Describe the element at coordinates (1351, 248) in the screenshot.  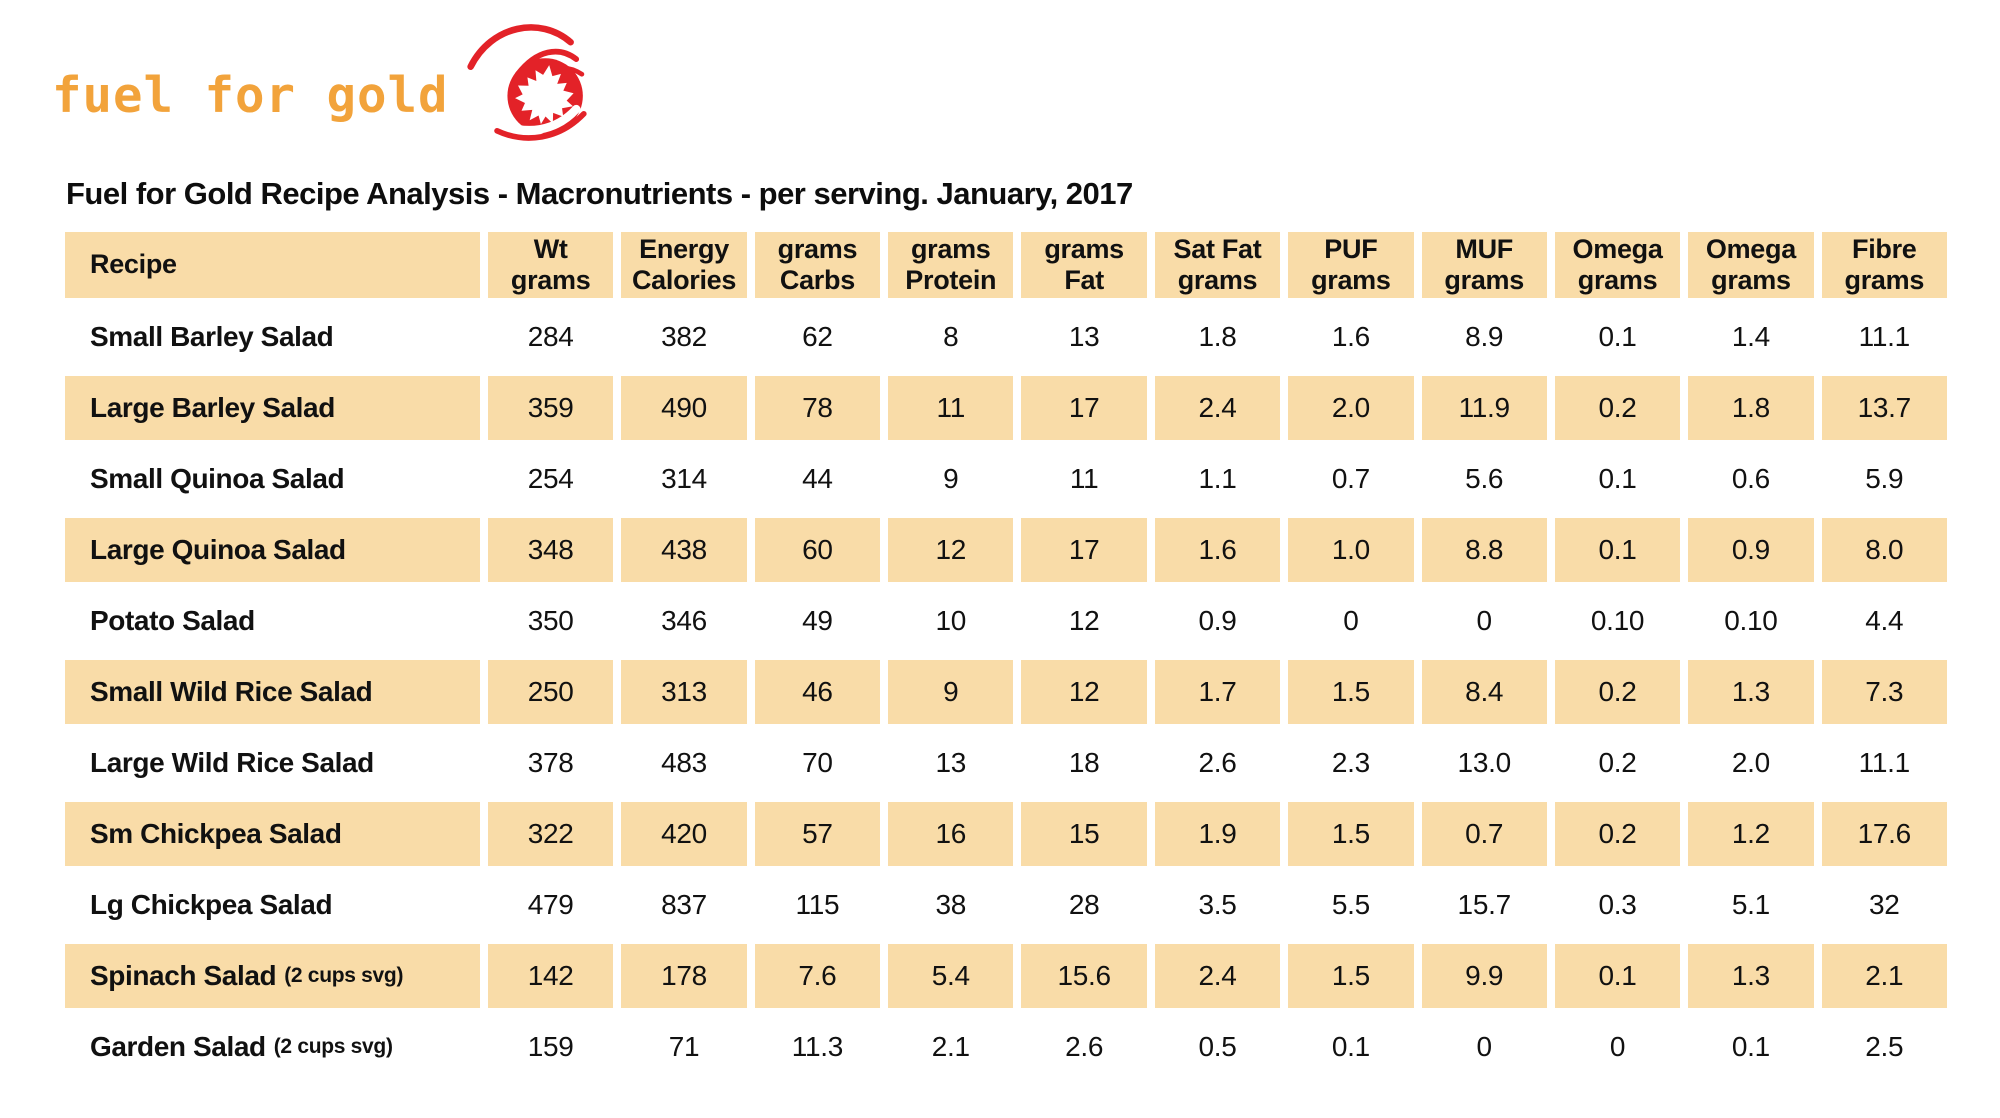
I see `header-label: PUF` at that location.